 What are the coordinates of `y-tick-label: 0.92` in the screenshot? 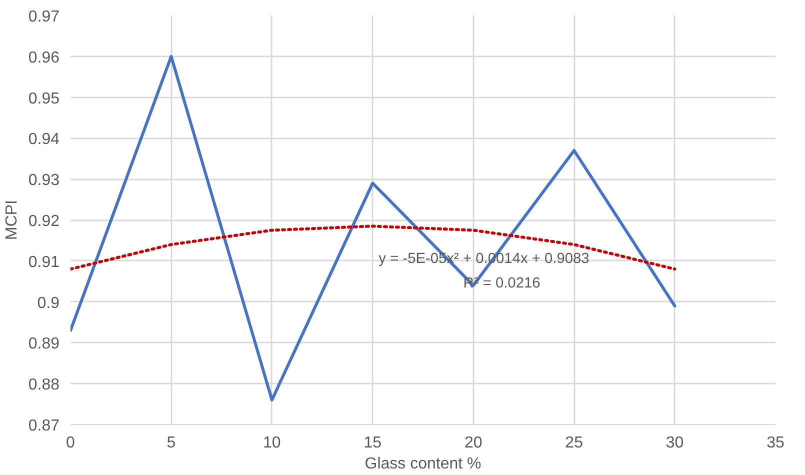 It's located at (44, 221).